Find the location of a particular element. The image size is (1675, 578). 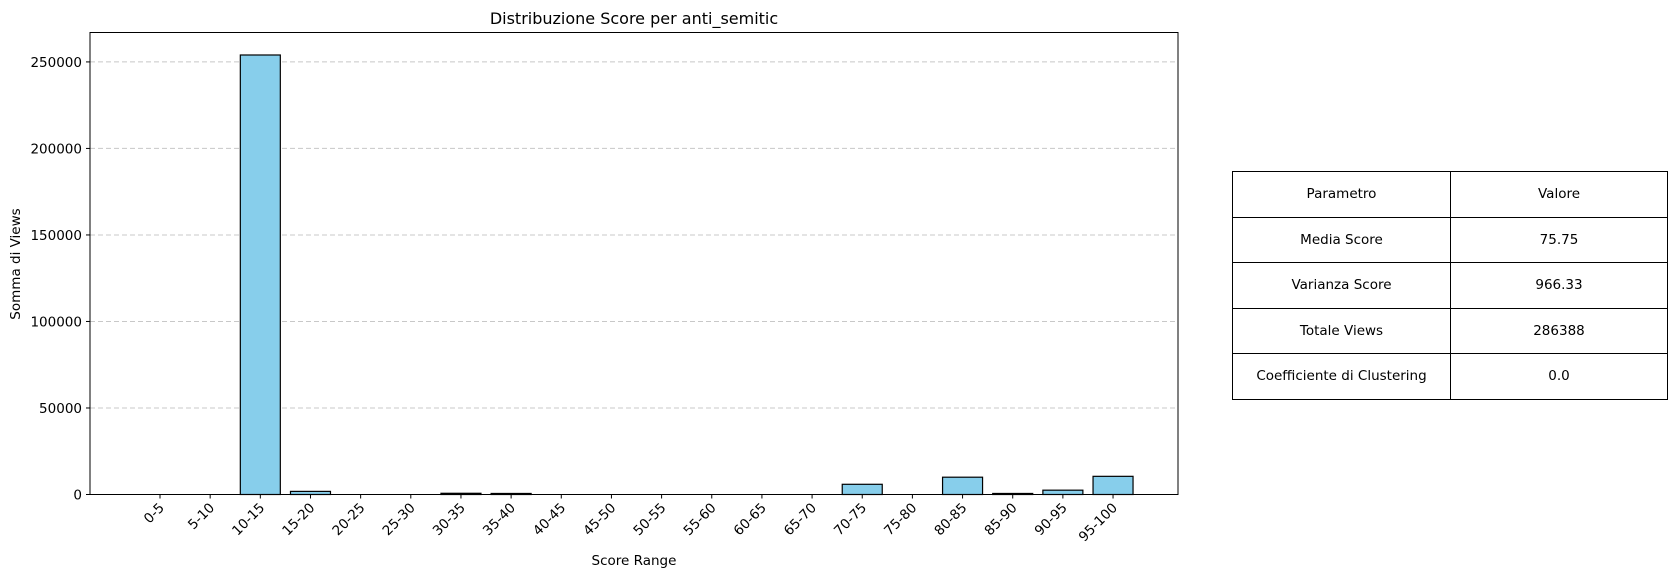

x-tick-label: 70-75 is located at coordinates (850, 519).